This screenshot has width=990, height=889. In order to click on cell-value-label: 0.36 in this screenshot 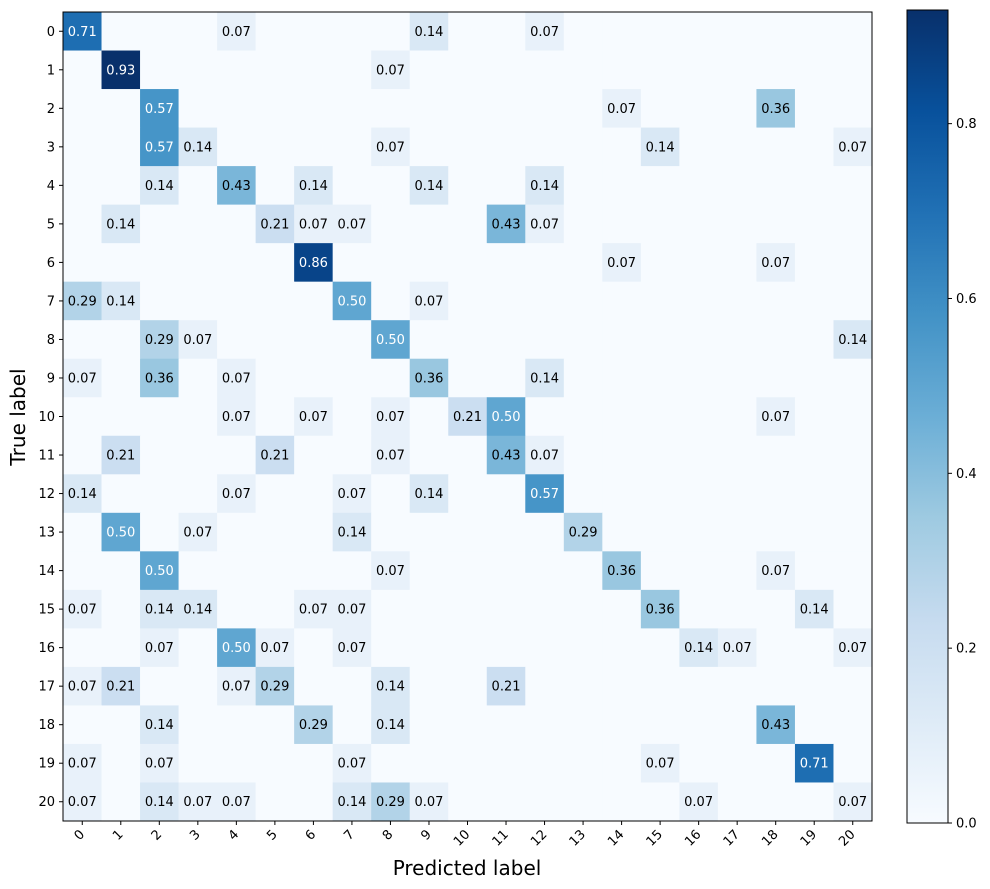, I will do `click(660, 610)`.